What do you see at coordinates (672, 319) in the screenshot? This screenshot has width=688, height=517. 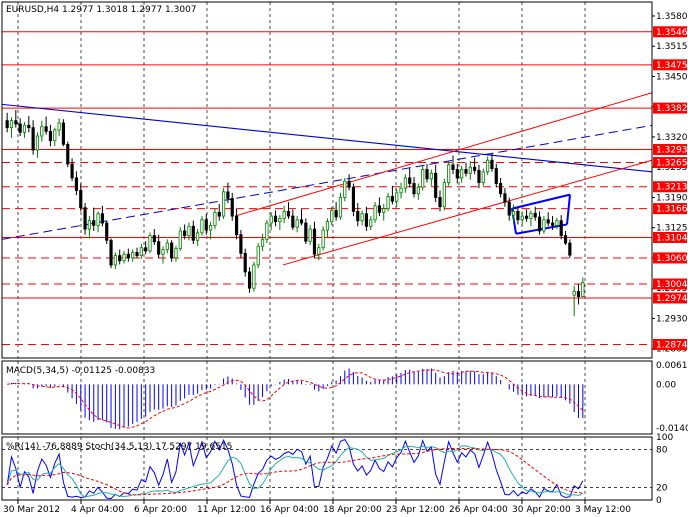 I see `y-tick-label: 1.2930` at bounding box center [672, 319].